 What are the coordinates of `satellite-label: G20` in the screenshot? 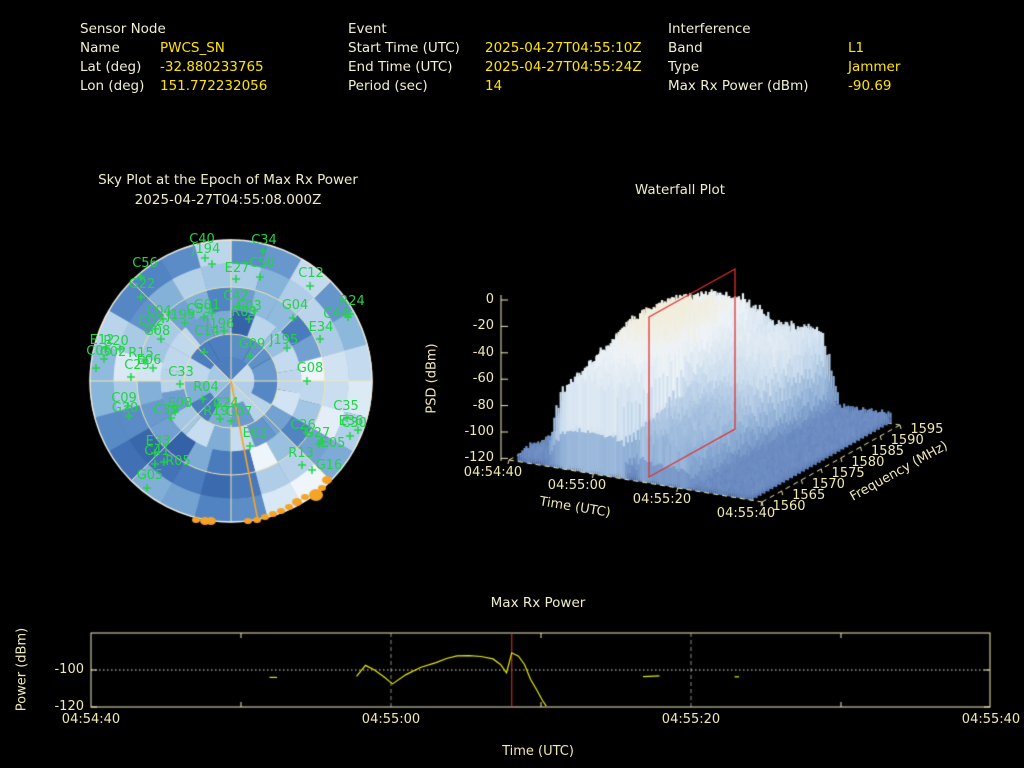 It's located at (125, 408).